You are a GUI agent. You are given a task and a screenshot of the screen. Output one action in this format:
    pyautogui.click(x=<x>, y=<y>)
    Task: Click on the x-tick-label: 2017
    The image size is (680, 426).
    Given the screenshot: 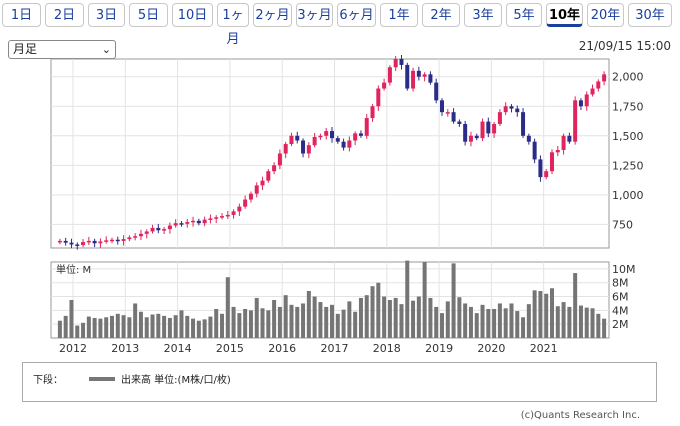 What is the action you would take?
    pyautogui.click(x=335, y=348)
    